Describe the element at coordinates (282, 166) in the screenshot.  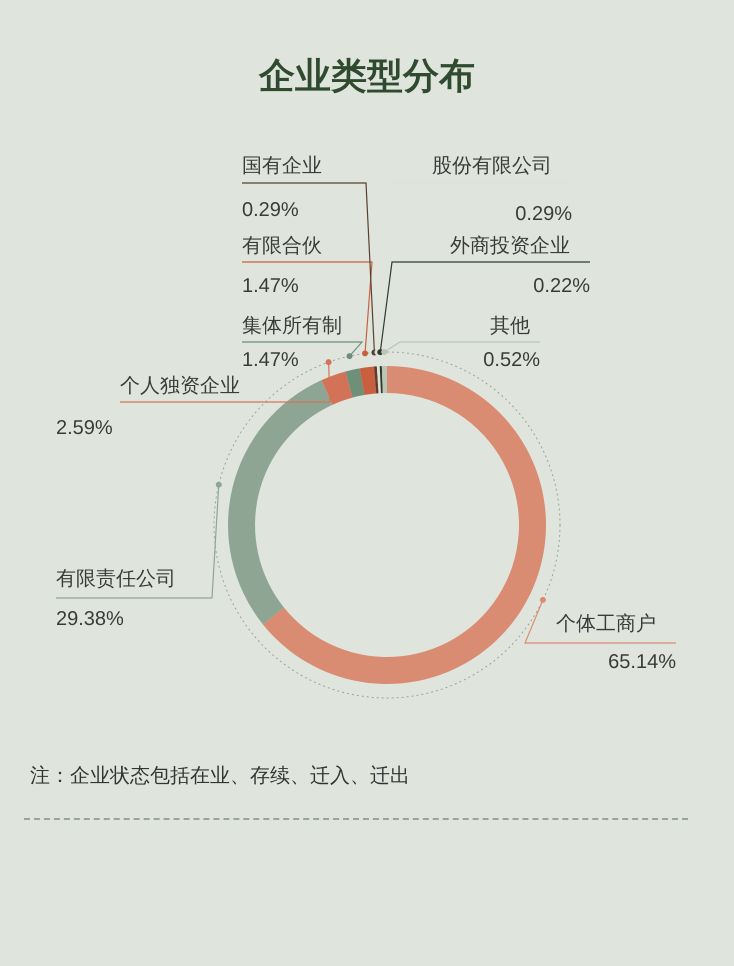
I see `slice-label: 国有企业` at that location.